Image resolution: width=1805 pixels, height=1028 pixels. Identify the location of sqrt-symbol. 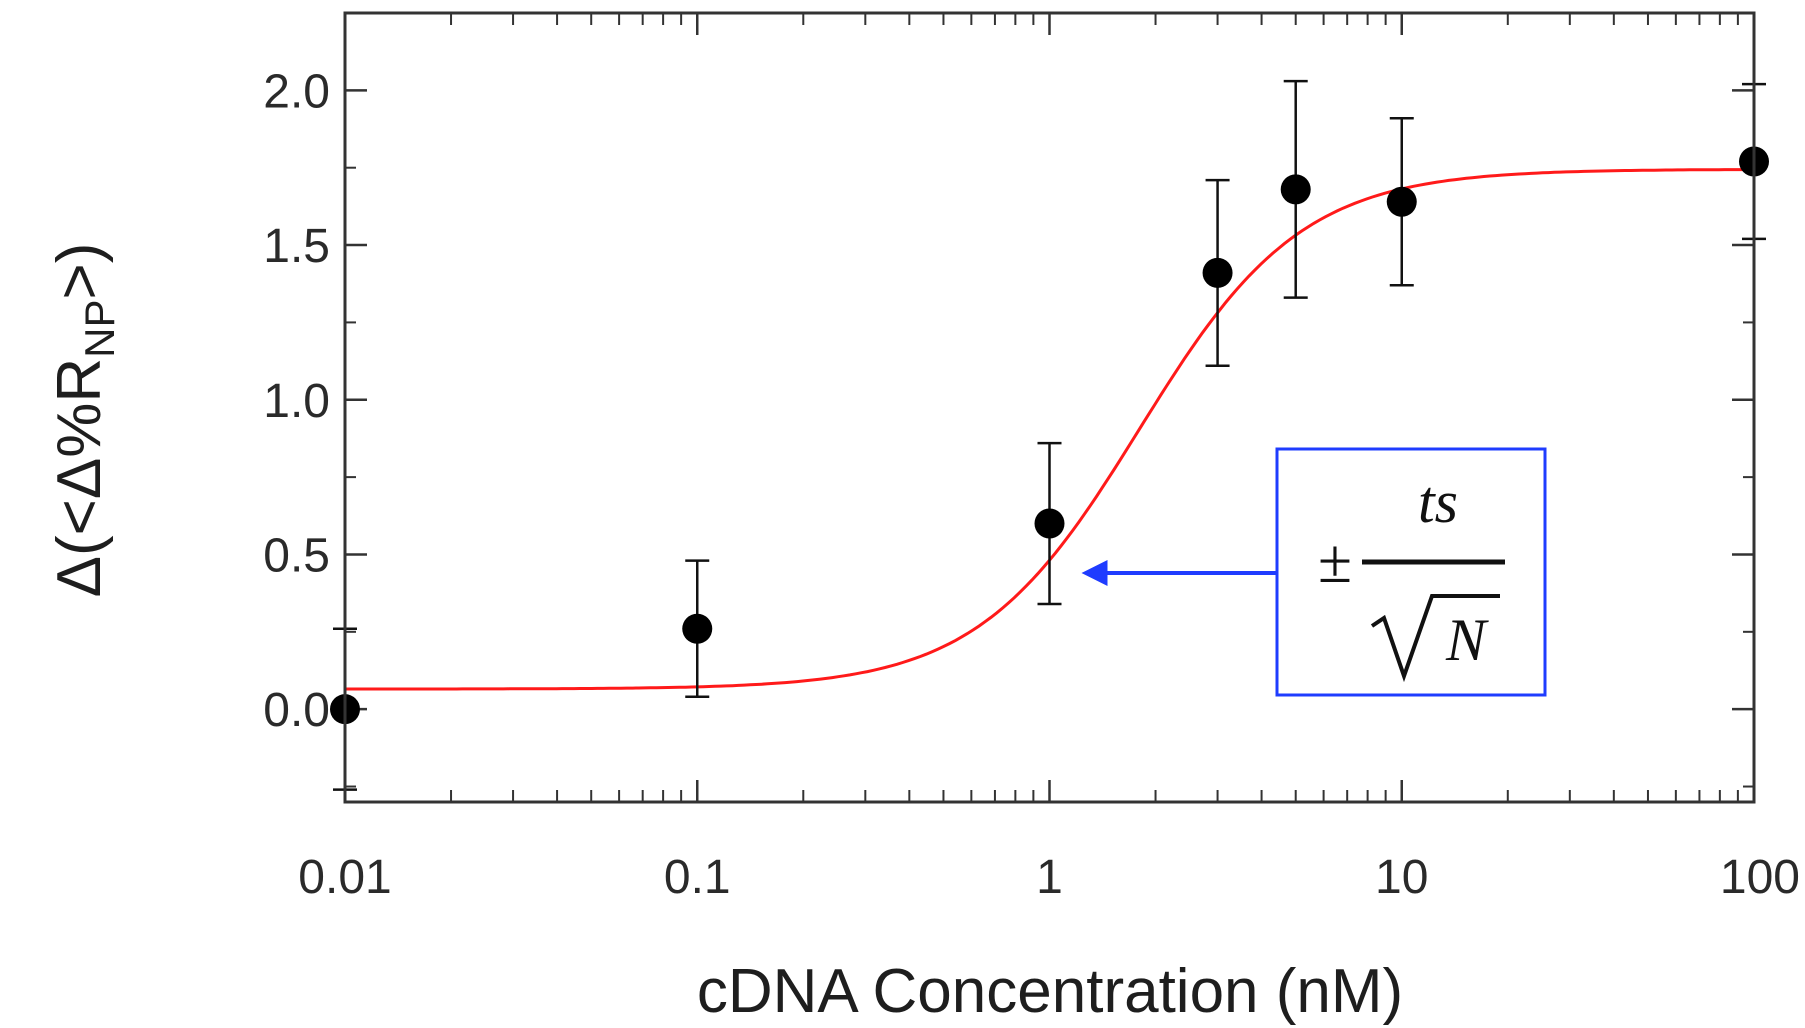
(1435, 638).